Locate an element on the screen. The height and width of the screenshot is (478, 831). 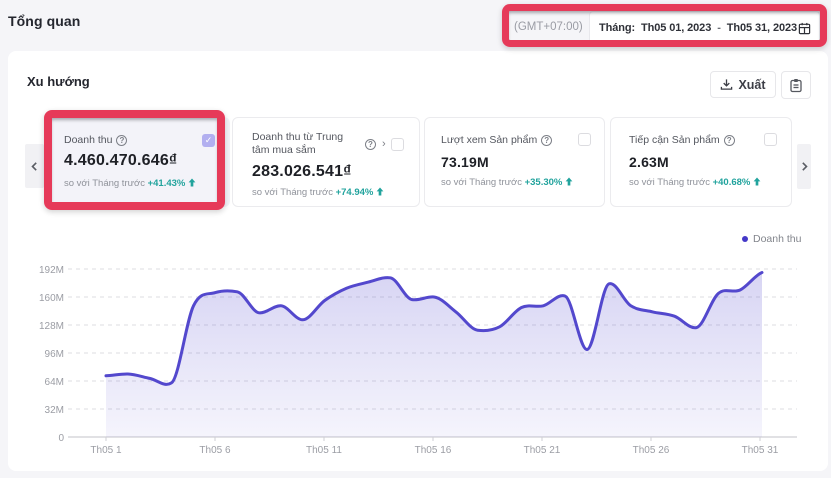
svg-text: Th05 1 is located at coordinates (106, 450).